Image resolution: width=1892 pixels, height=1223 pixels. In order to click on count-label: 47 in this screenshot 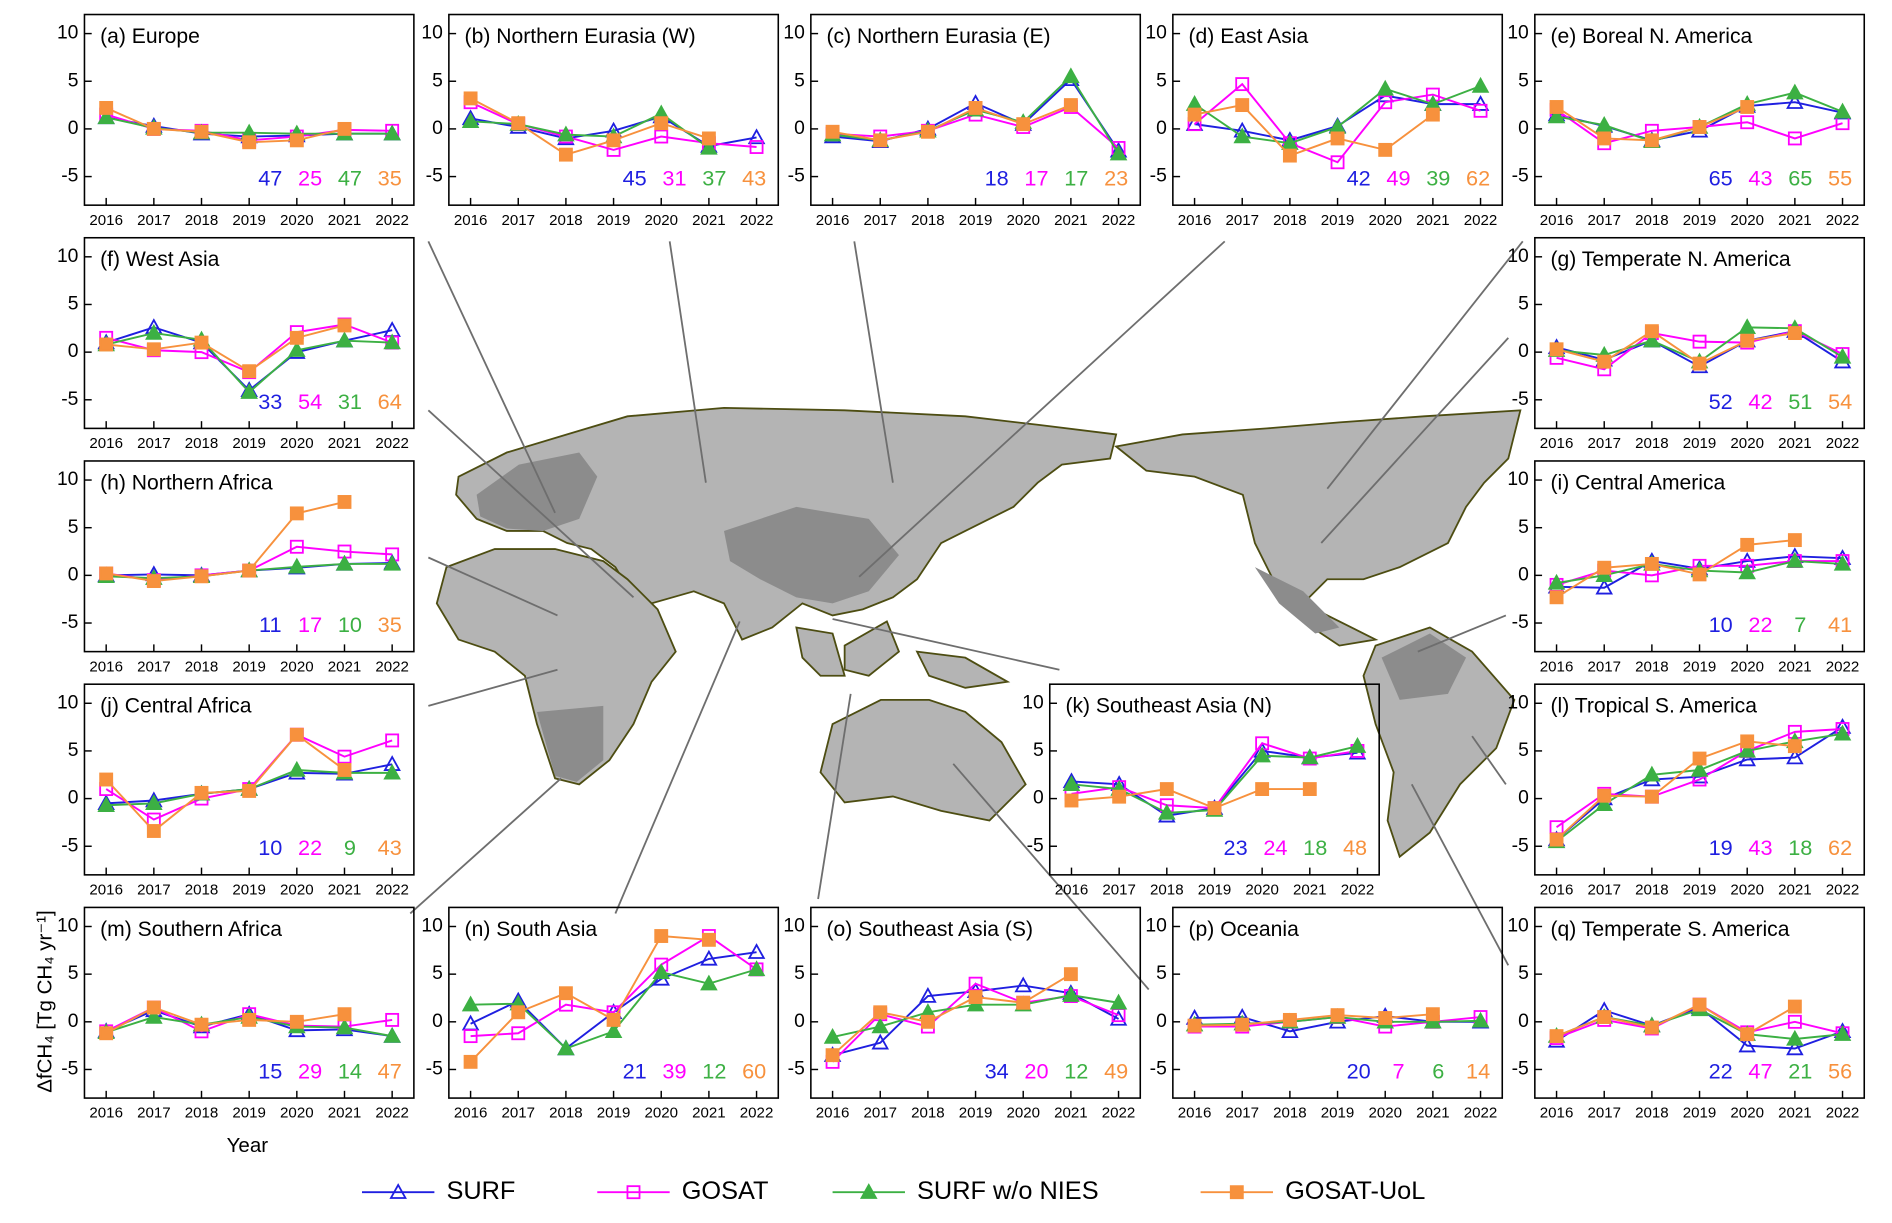, I will do `click(270, 178)`.